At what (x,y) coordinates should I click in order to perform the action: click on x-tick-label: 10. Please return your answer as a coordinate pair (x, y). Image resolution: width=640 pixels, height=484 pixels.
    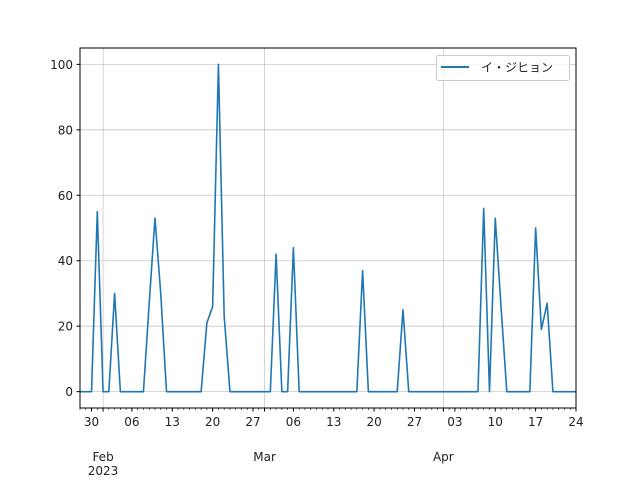
    Looking at the image, I should click on (495, 422).